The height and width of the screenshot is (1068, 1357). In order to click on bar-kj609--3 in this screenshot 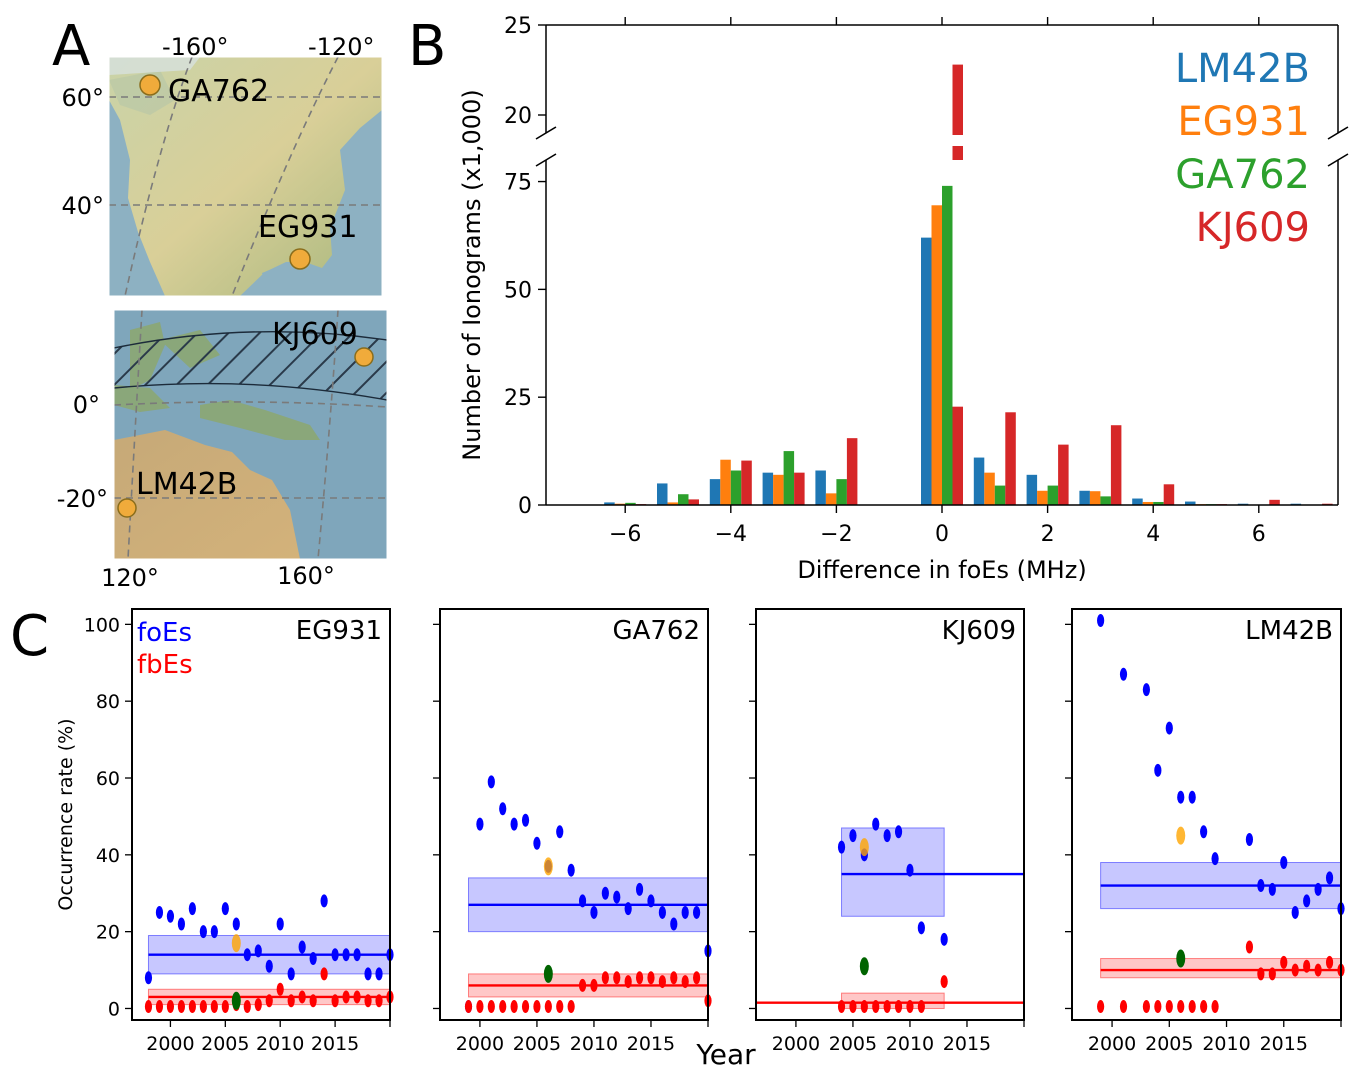, I will do `click(799, 488)`.